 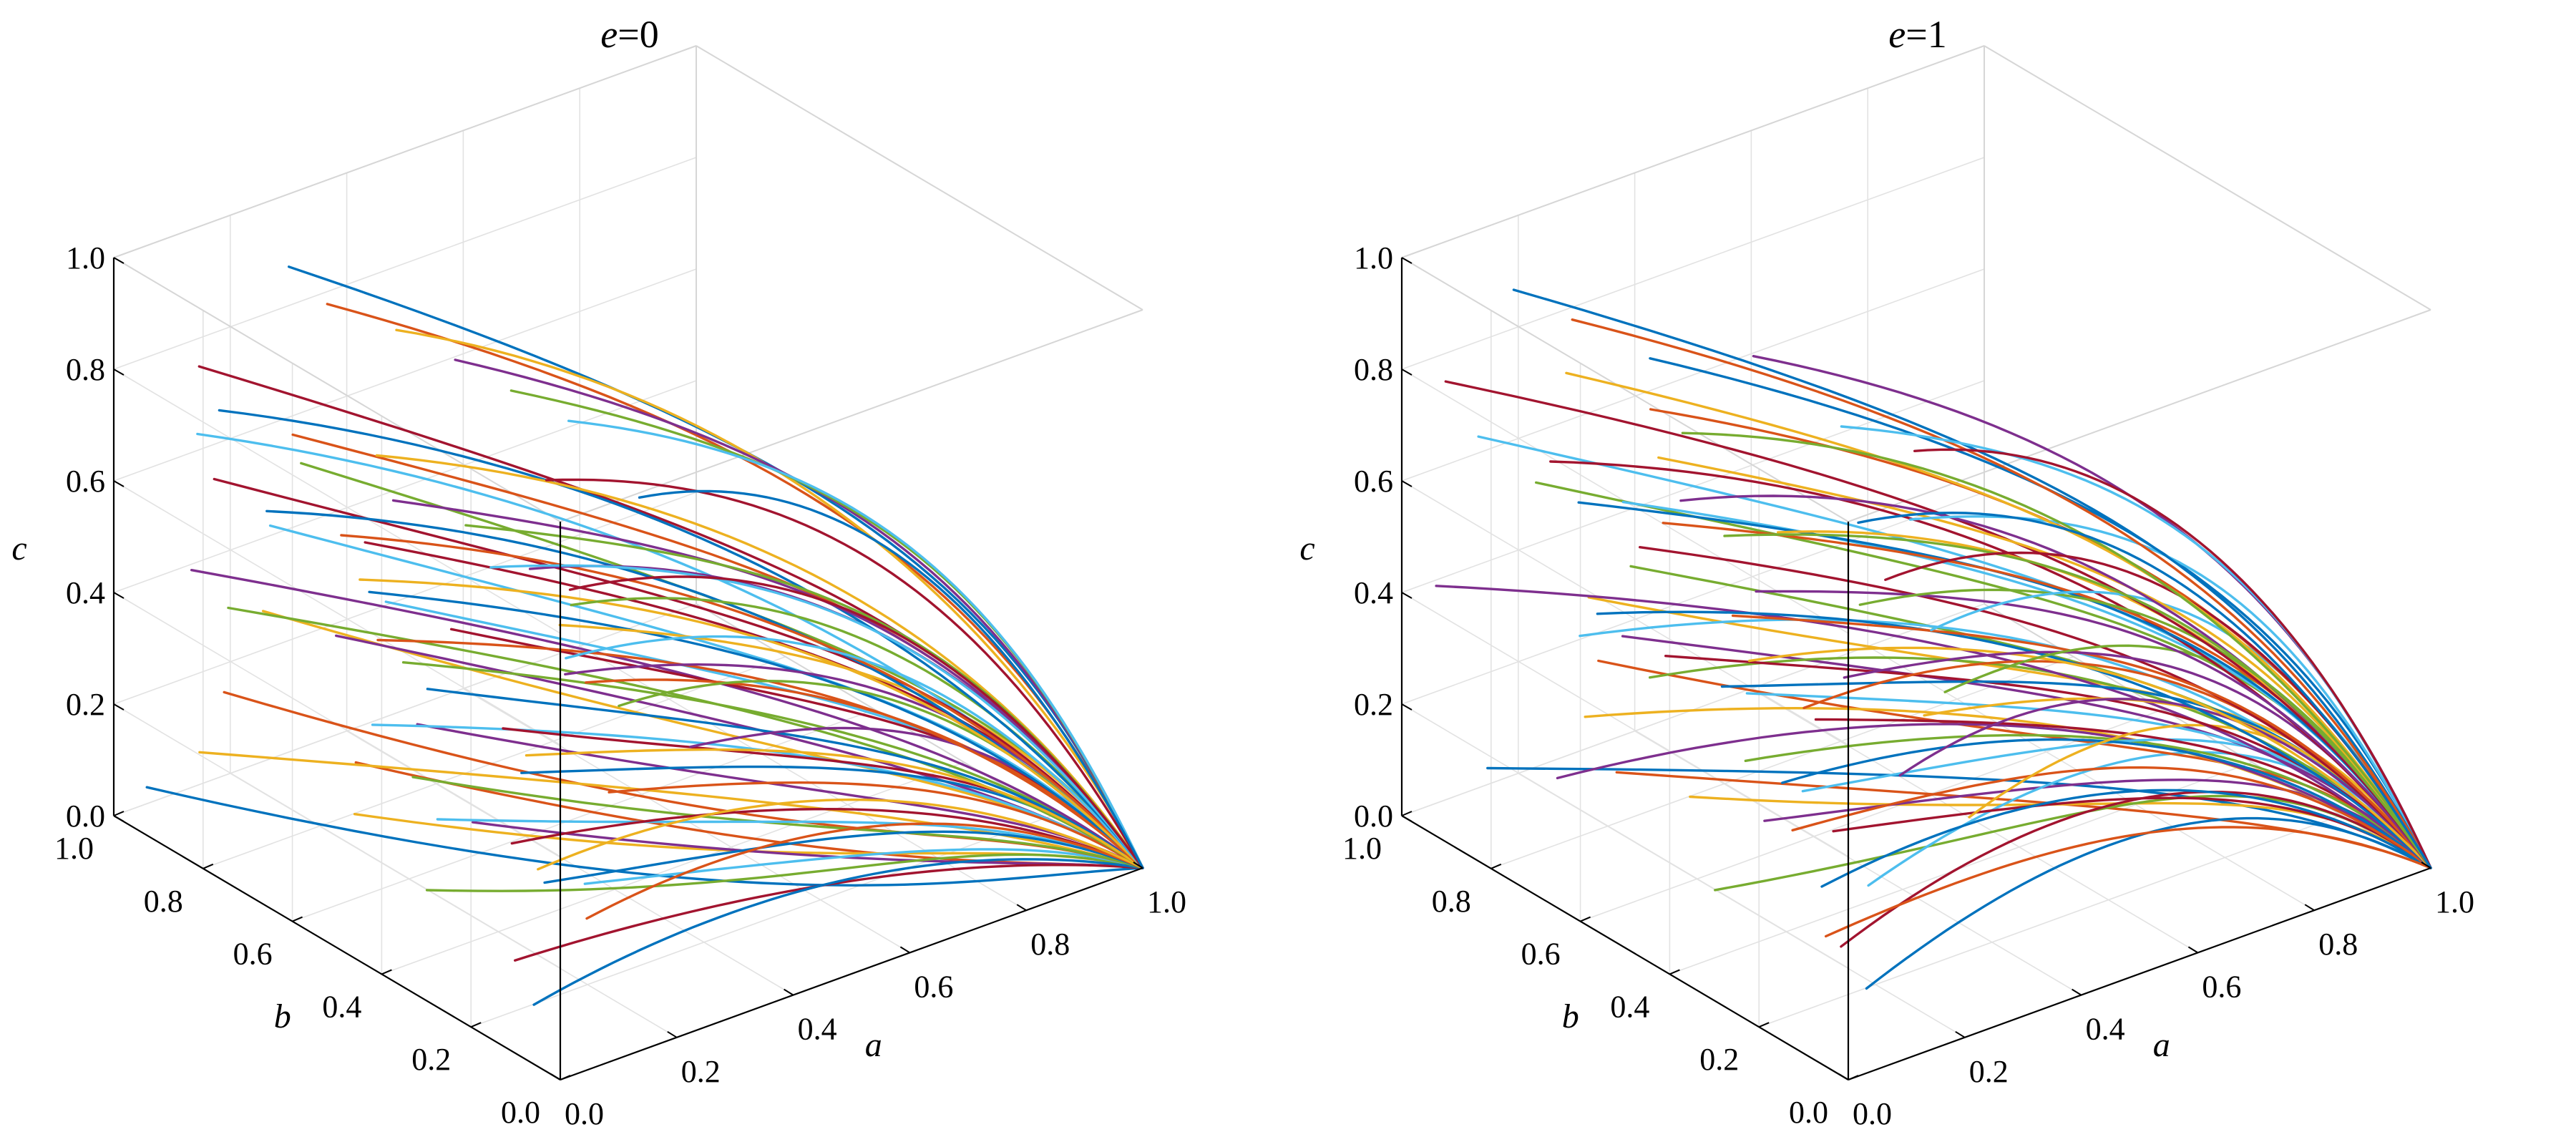 What do you see at coordinates (1373, 704) in the screenshot?
I see `c-tick-label: 0.2` at bounding box center [1373, 704].